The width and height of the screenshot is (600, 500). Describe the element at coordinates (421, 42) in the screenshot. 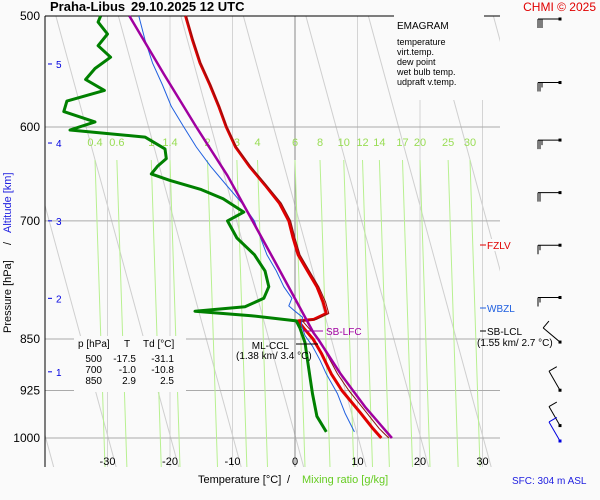

I see `legend-item-temperature: temperature` at that location.